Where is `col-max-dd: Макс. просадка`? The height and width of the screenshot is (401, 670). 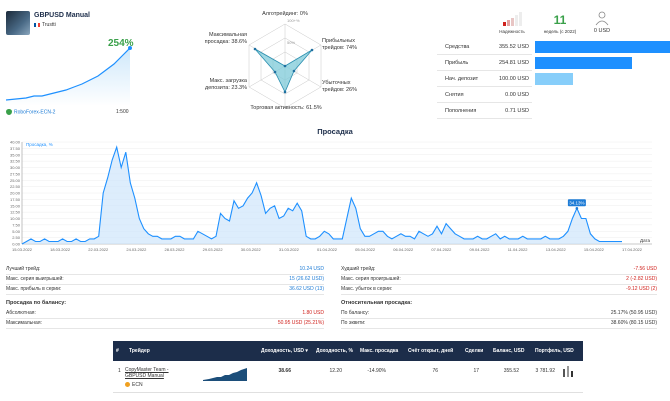 col-max-dd: Макс. просадка is located at coordinates (379, 351).